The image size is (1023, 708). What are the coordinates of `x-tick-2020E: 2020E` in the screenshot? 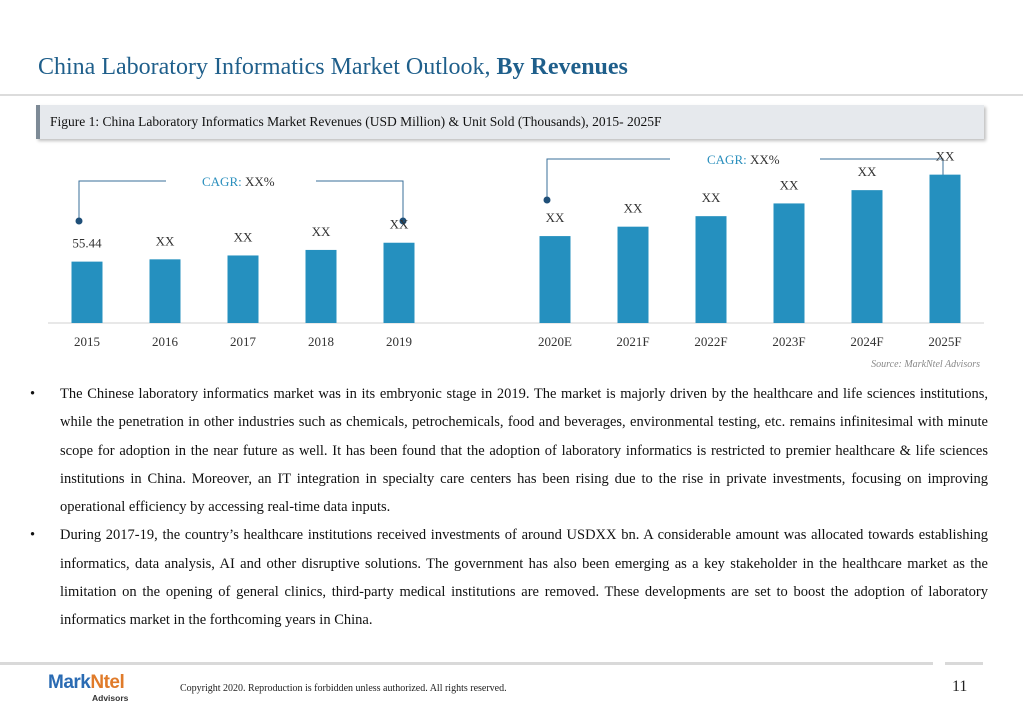 It's located at (555, 341).